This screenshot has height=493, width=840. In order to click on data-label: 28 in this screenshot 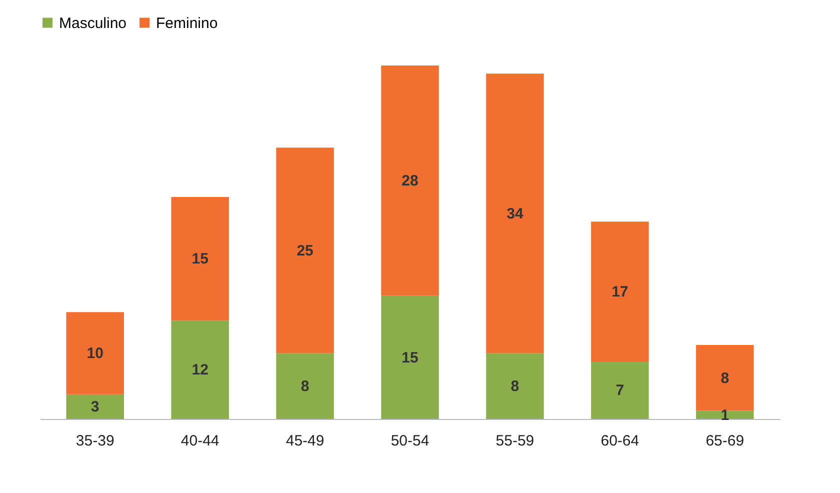, I will do `click(410, 181)`.